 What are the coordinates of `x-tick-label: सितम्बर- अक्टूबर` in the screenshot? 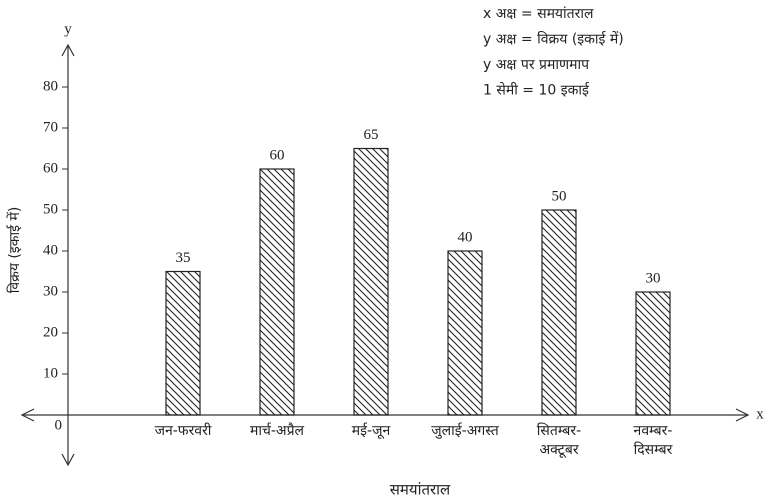 It's located at (559, 440).